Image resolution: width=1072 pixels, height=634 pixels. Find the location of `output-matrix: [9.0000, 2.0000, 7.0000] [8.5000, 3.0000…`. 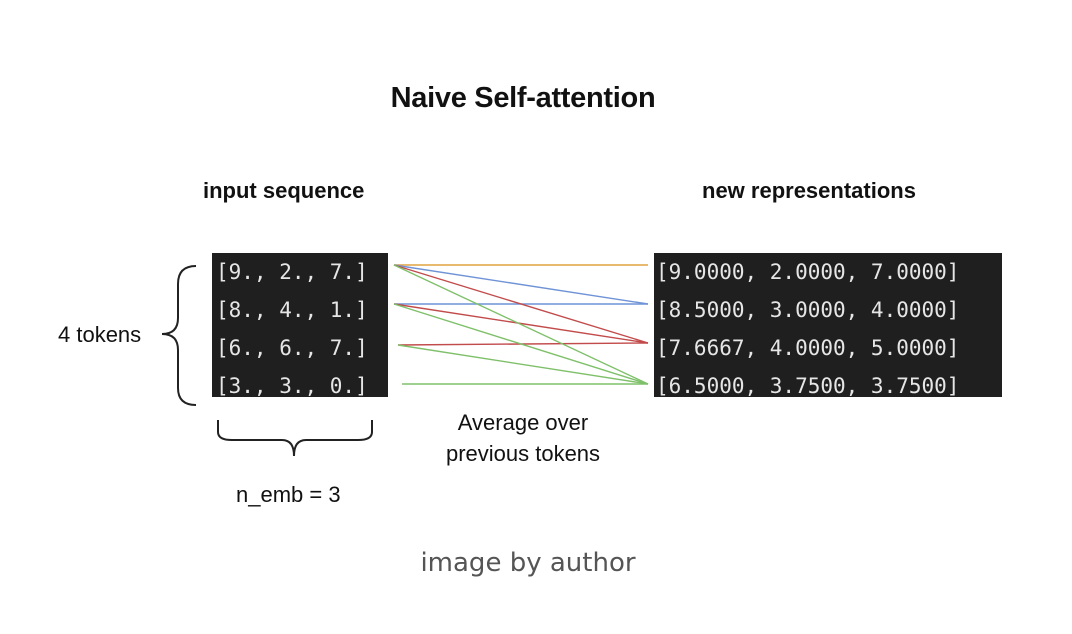

output-matrix: [9.0000, 2.0000, 7.0000] [8.5000, 3.0000… is located at coordinates (828, 325).